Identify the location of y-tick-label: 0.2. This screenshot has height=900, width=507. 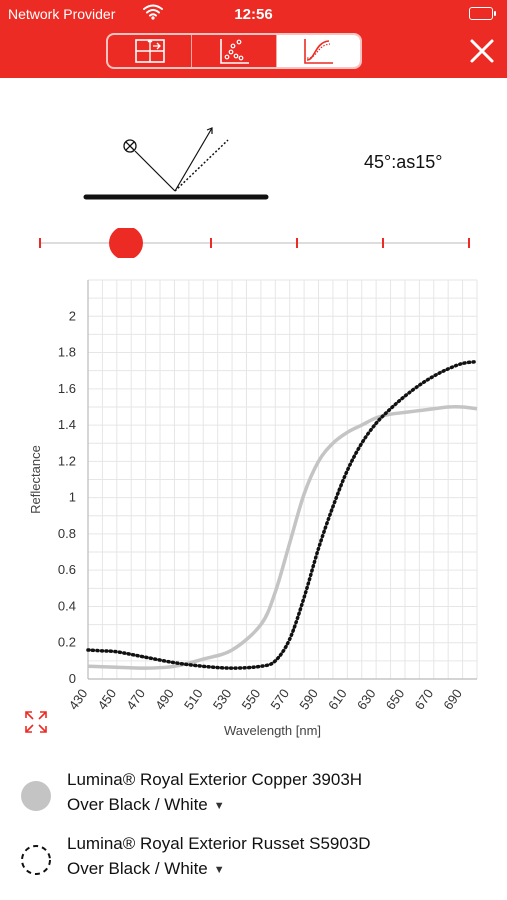
(67, 642).